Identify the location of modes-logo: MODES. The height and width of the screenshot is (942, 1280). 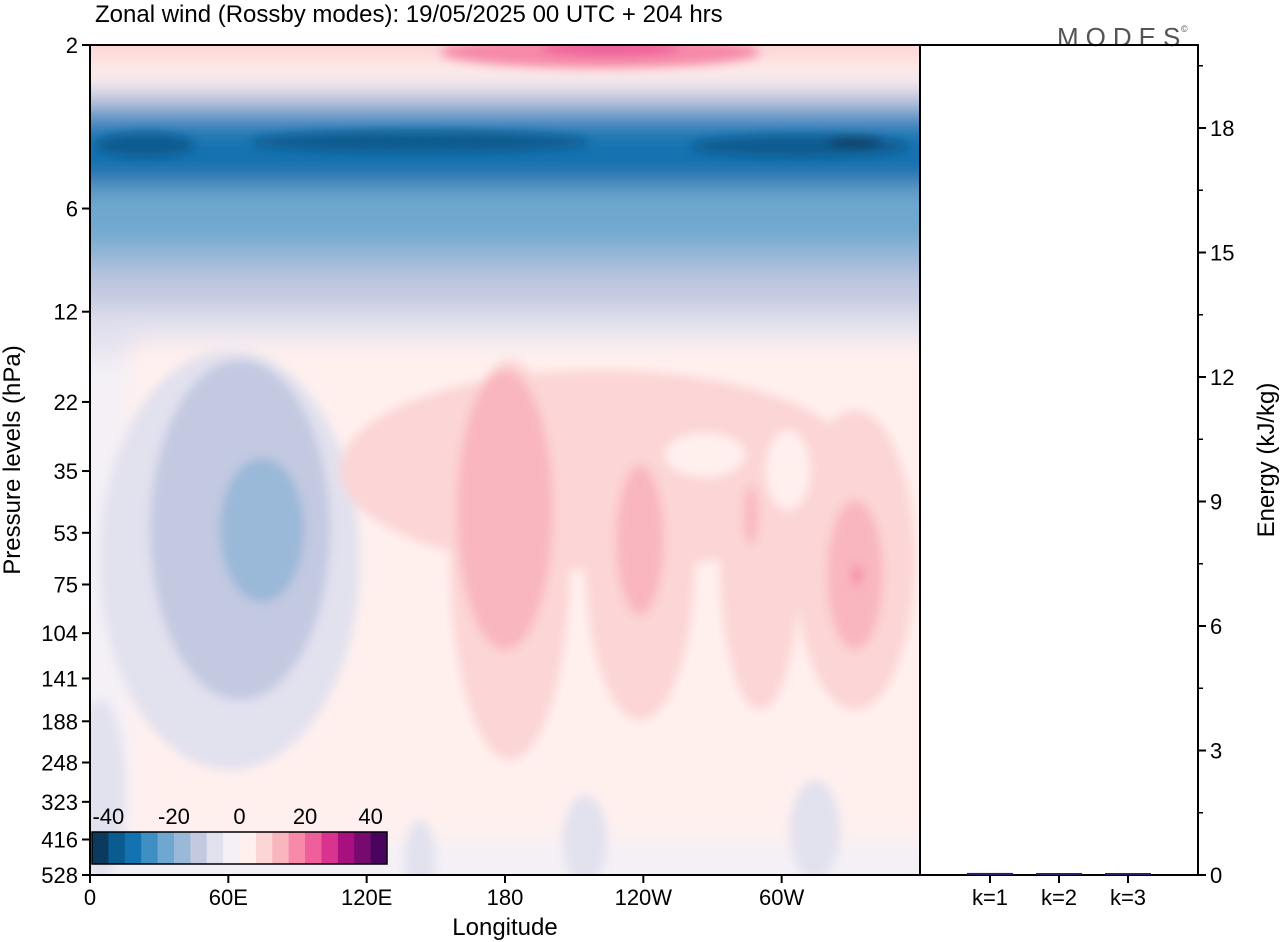
(1122, 37).